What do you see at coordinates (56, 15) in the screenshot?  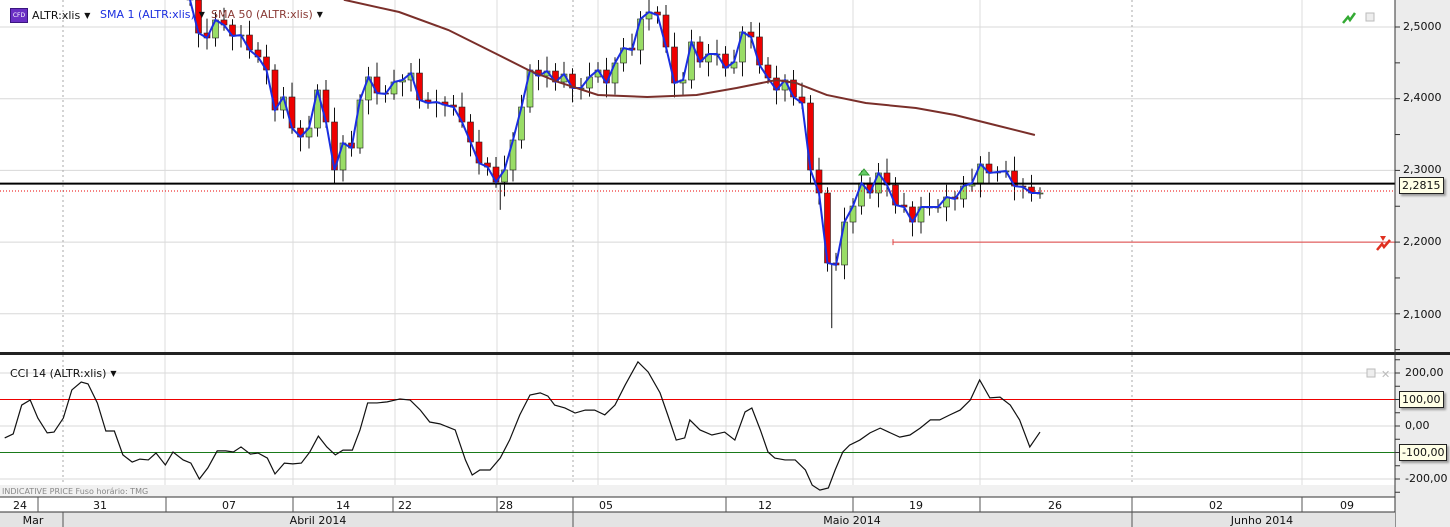 I see `symbol-label: ALTR:xlis` at bounding box center [56, 15].